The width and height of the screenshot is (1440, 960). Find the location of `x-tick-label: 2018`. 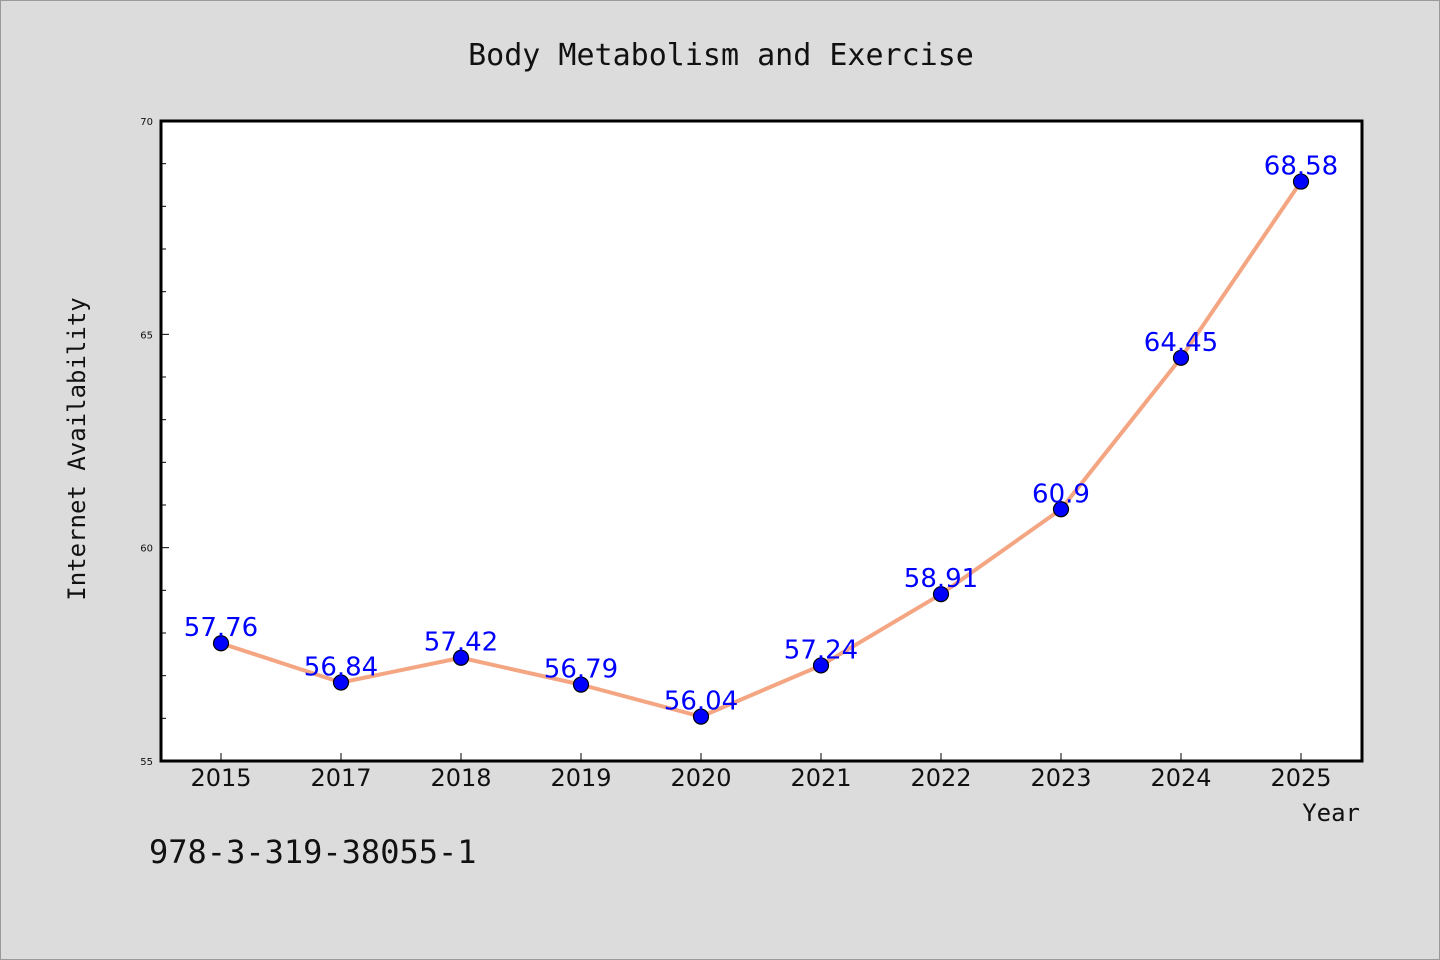

x-tick-label: 2018 is located at coordinates (460, 778).